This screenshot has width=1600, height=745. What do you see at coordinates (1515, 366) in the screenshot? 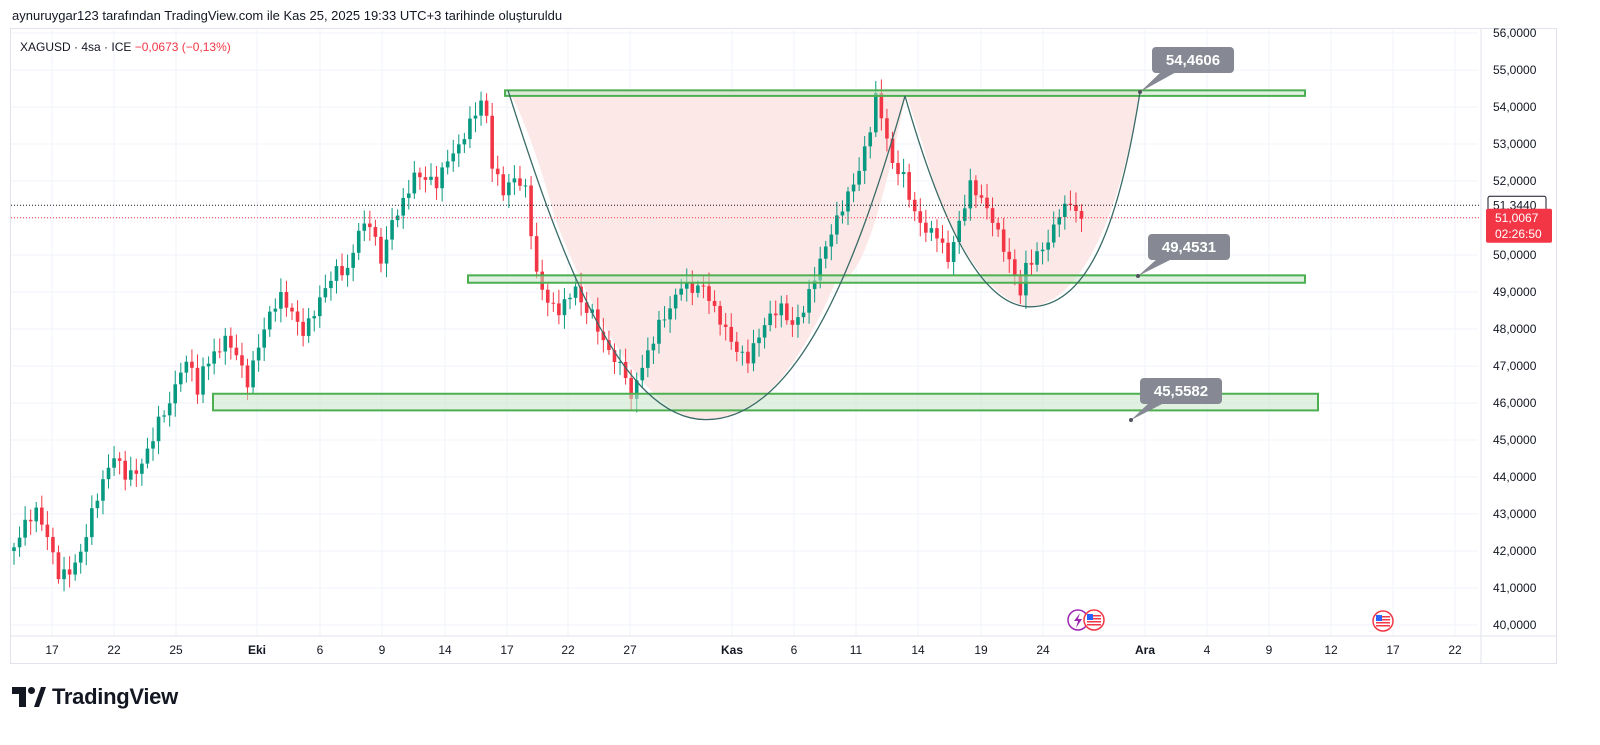
I see `price-tick-label: 47,0000` at bounding box center [1515, 366].